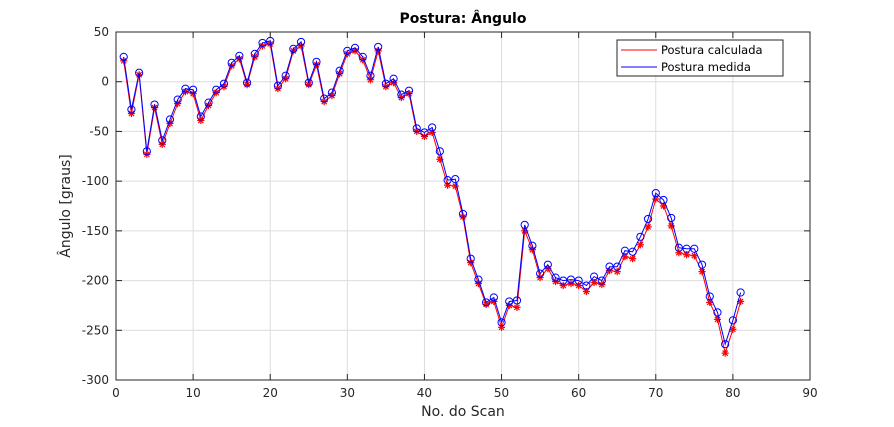  What do you see at coordinates (95, 380) in the screenshot?
I see `y-tick-label: -300` at bounding box center [95, 380].